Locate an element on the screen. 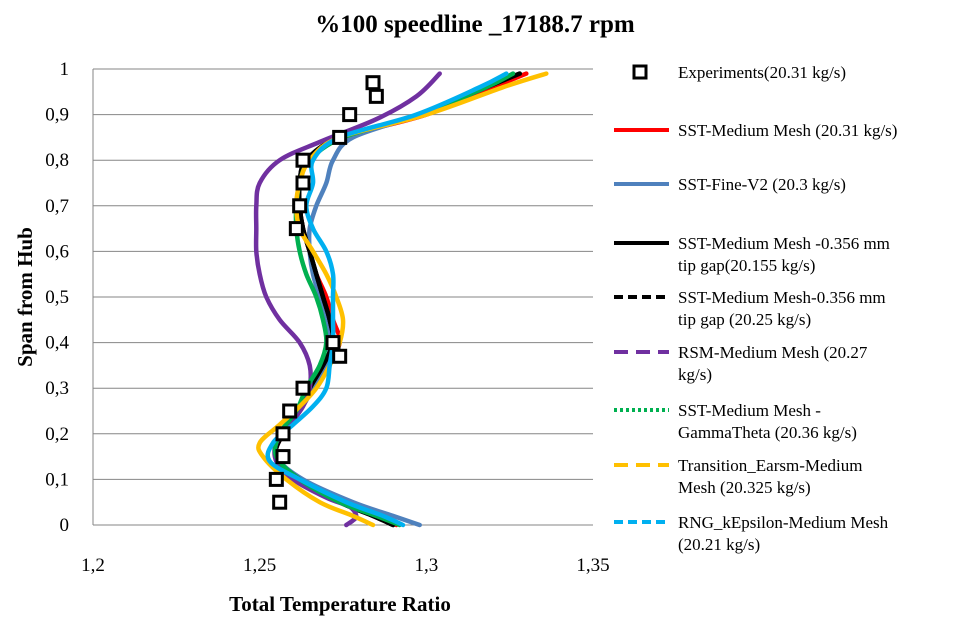 This screenshot has width=958, height=619. y-tick-label: 0,9 is located at coordinates (57, 115).